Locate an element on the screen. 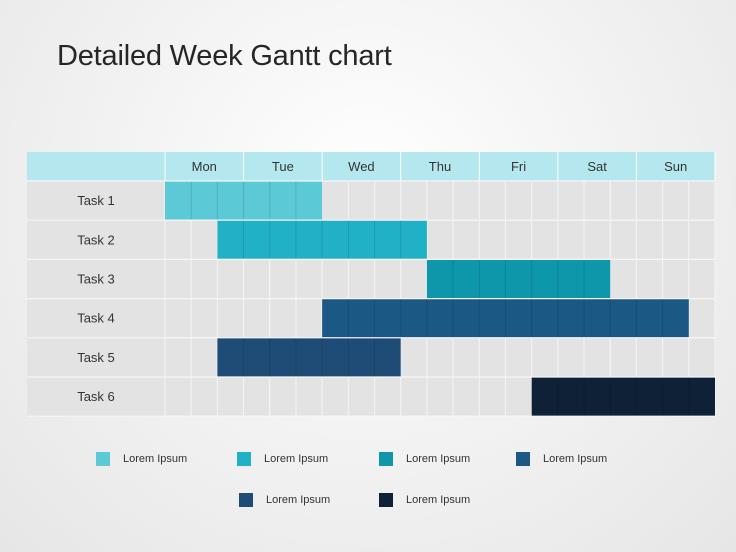  day-label: Mon is located at coordinates (204, 166).